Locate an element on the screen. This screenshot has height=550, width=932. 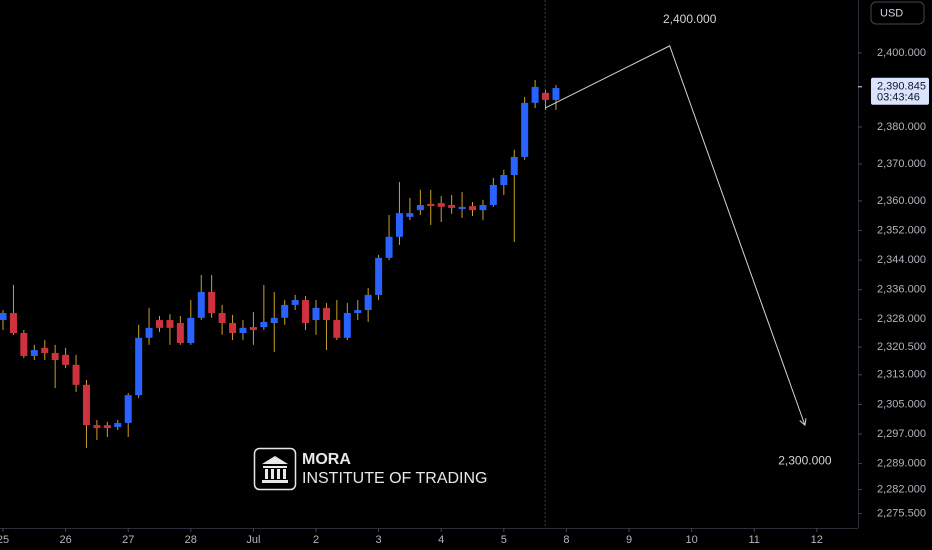
y-tick-label: 2,370.000 is located at coordinates (901, 164).